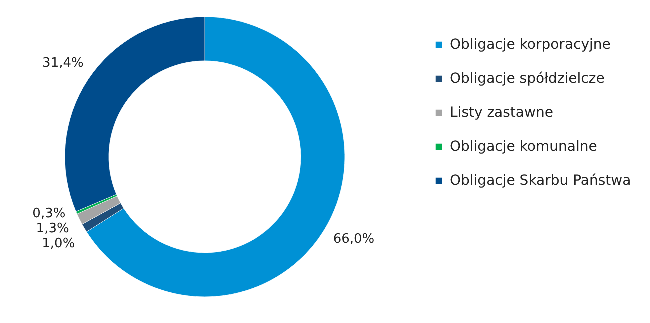 This screenshot has height=323, width=650. What do you see at coordinates (53, 229) in the screenshot?
I see `data-label: 1,3%` at bounding box center [53, 229].